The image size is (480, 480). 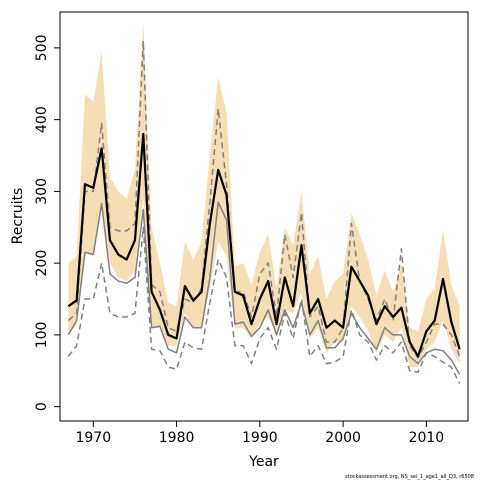 I want to click on x-axis-title: Year, so click(x=263, y=462).